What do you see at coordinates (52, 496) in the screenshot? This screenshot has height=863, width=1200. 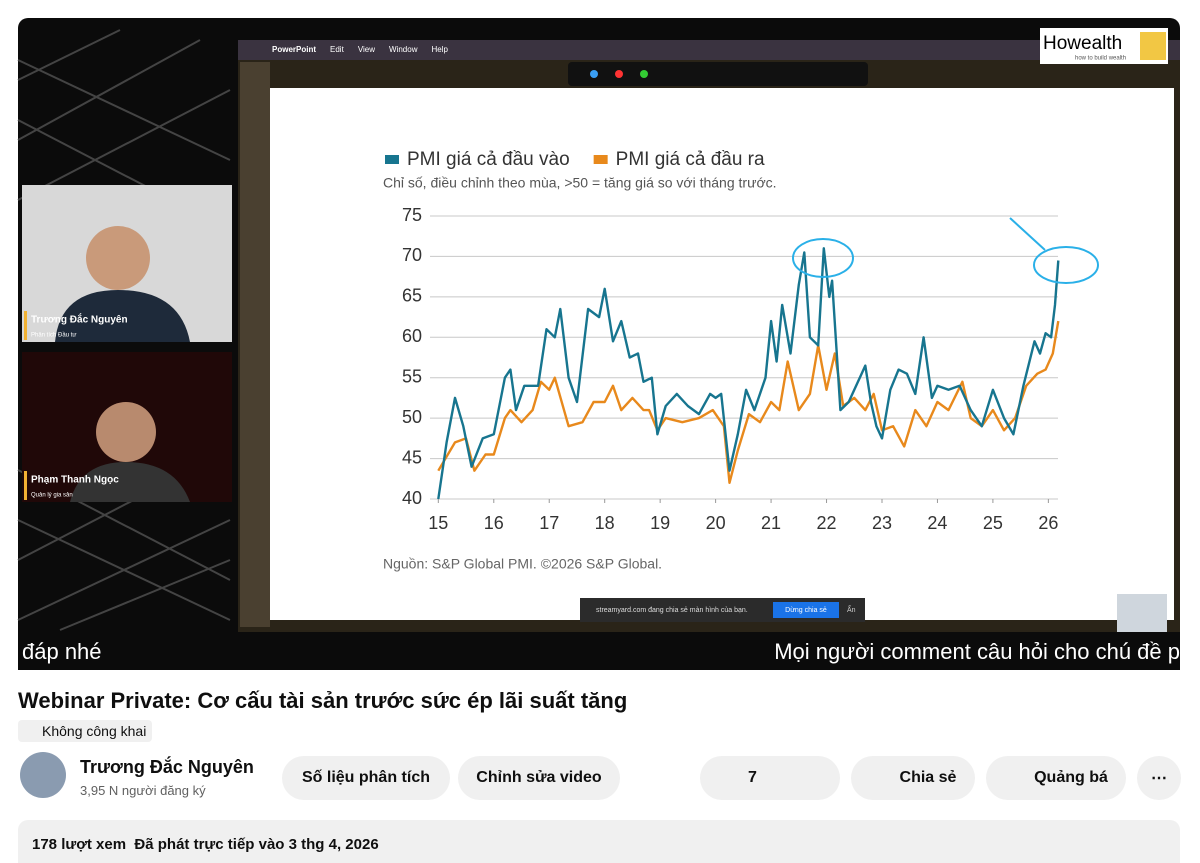 I see `participant-role: Quản lý gia sản` at bounding box center [52, 496].